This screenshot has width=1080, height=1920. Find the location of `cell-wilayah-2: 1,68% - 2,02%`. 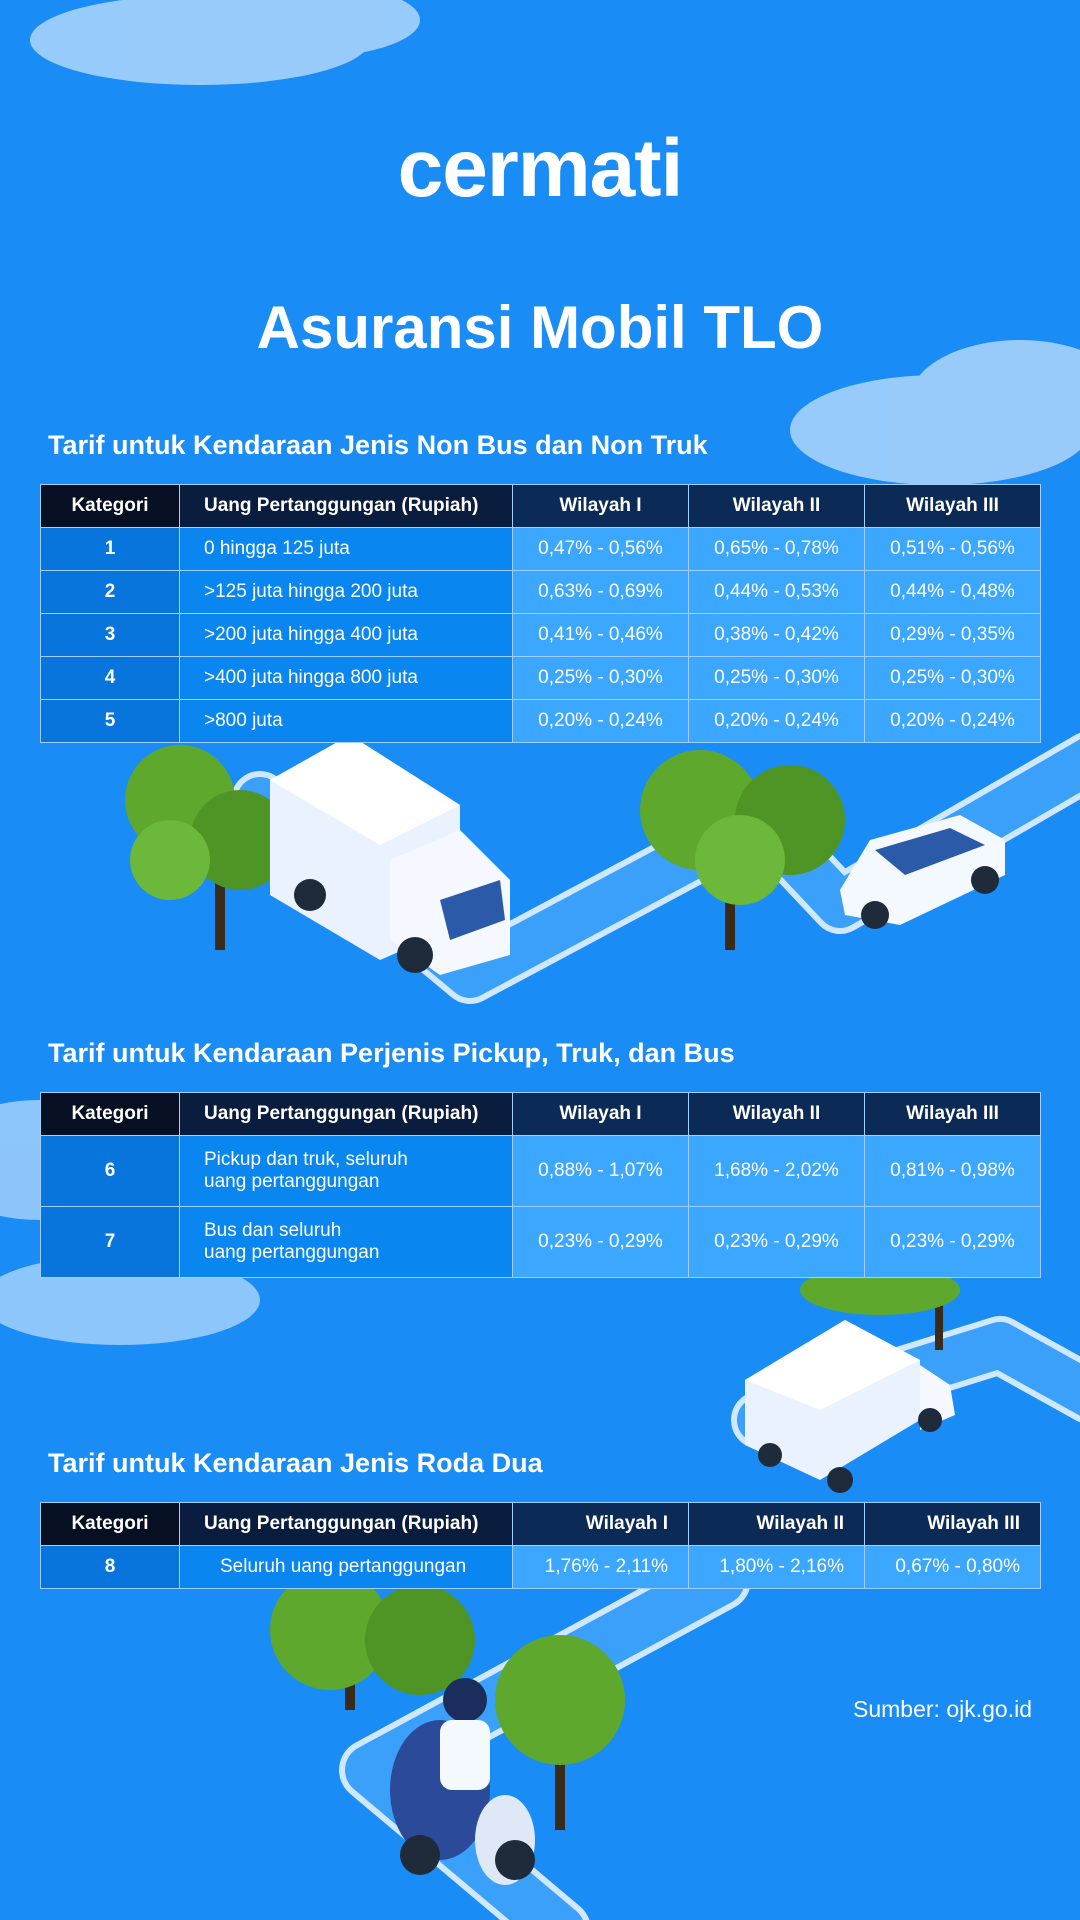

cell-wilayah-2: 1,68% - 2,02% is located at coordinates (776, 1171).